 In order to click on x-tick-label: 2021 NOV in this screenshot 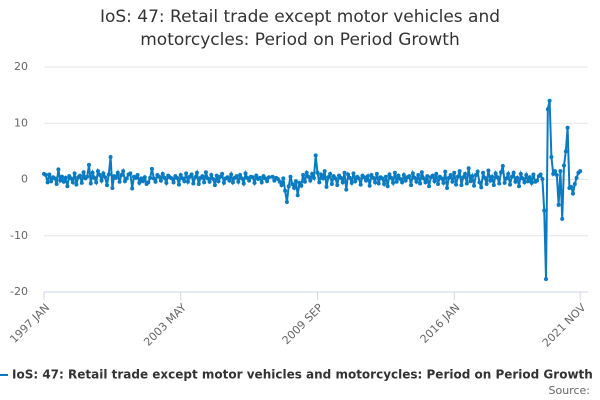, I will do `click(564, 325)`.